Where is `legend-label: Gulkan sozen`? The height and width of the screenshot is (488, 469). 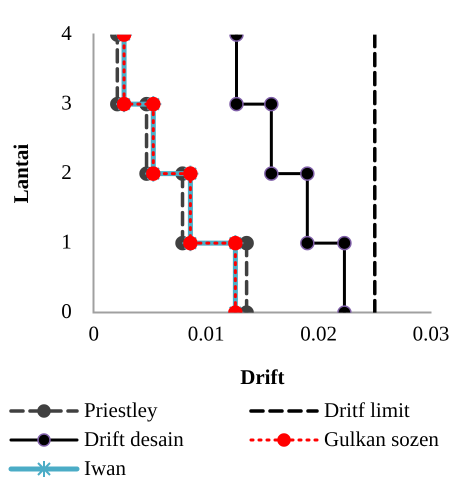 legend-label: Gulkan sozen is located at coordinates (381, 439).